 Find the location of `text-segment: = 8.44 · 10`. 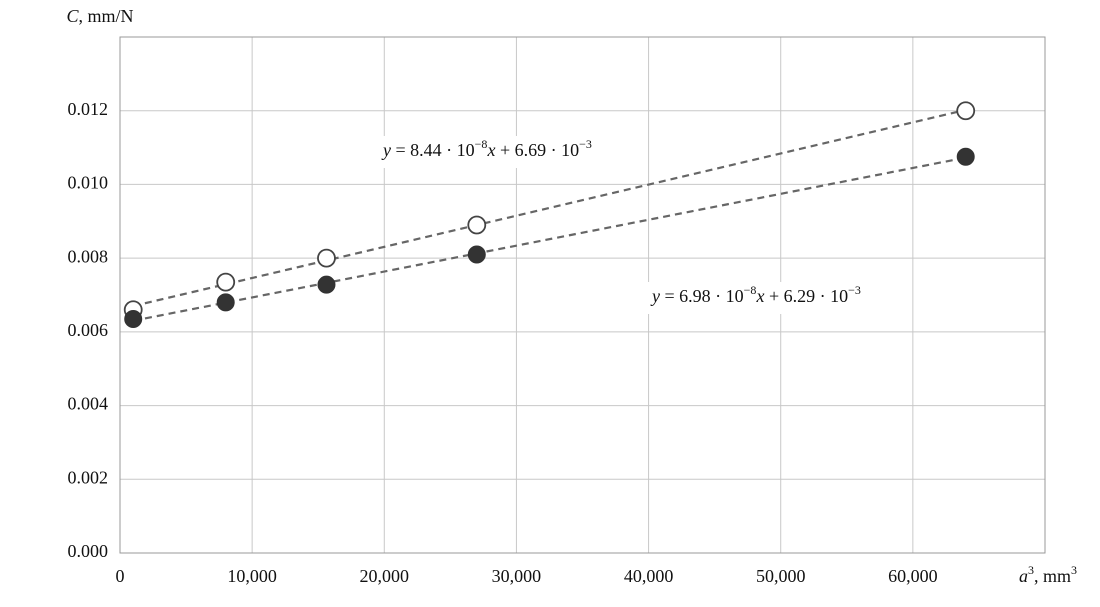

text-segment: = 8.44 · 10 is located at coordinates (433, 150).